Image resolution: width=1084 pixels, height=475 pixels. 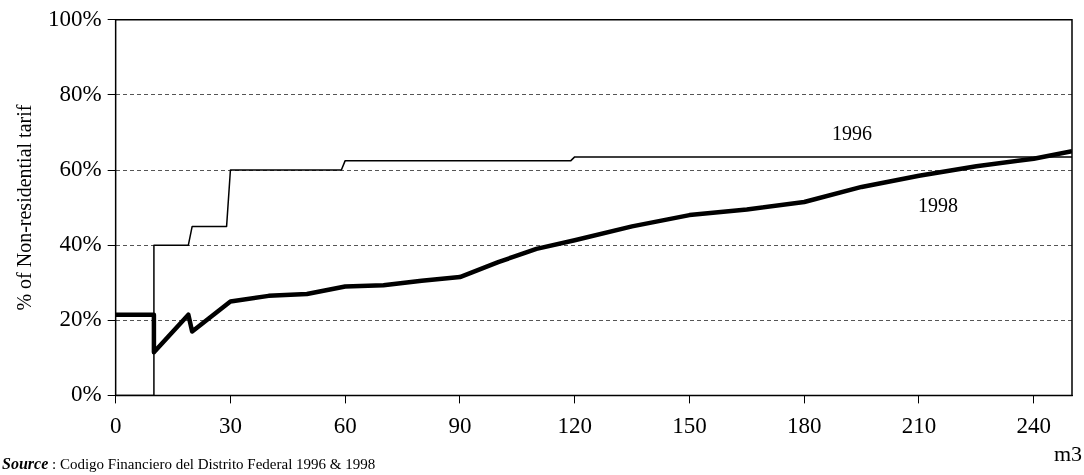 I want to click on x-tick-label: 210, so click(x=919, y=426).